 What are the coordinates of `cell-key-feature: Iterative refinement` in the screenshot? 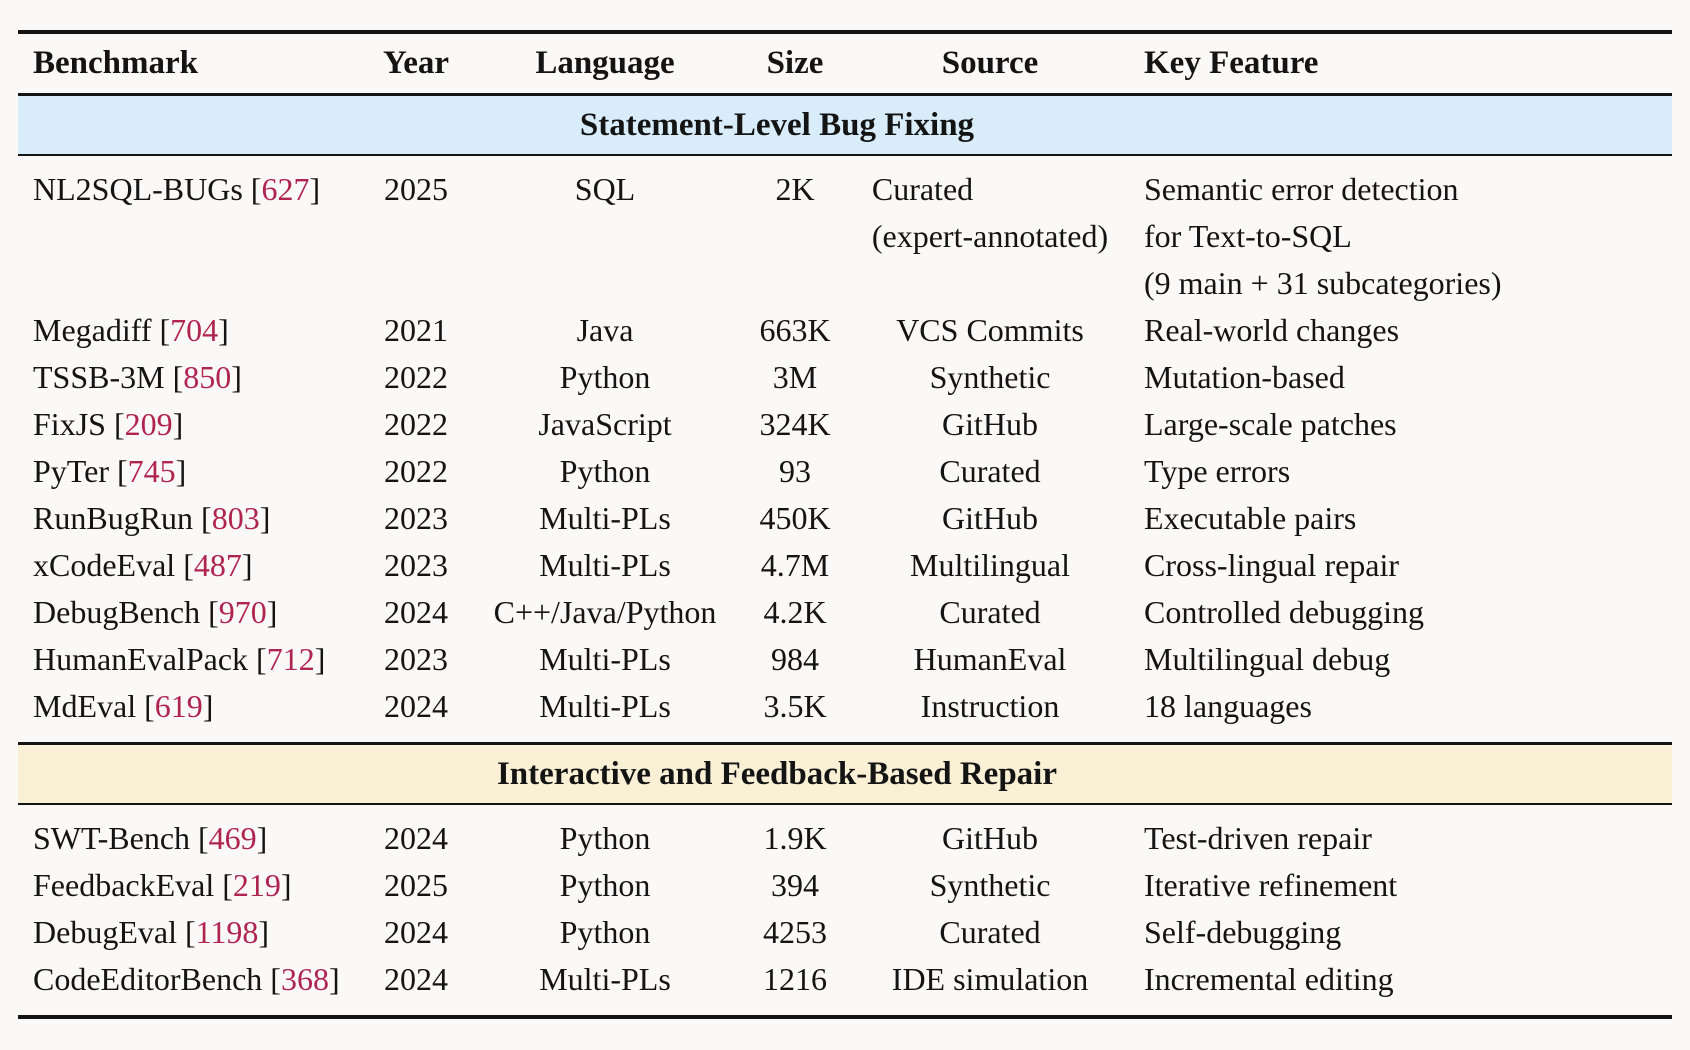 It's located at (1400, 885).